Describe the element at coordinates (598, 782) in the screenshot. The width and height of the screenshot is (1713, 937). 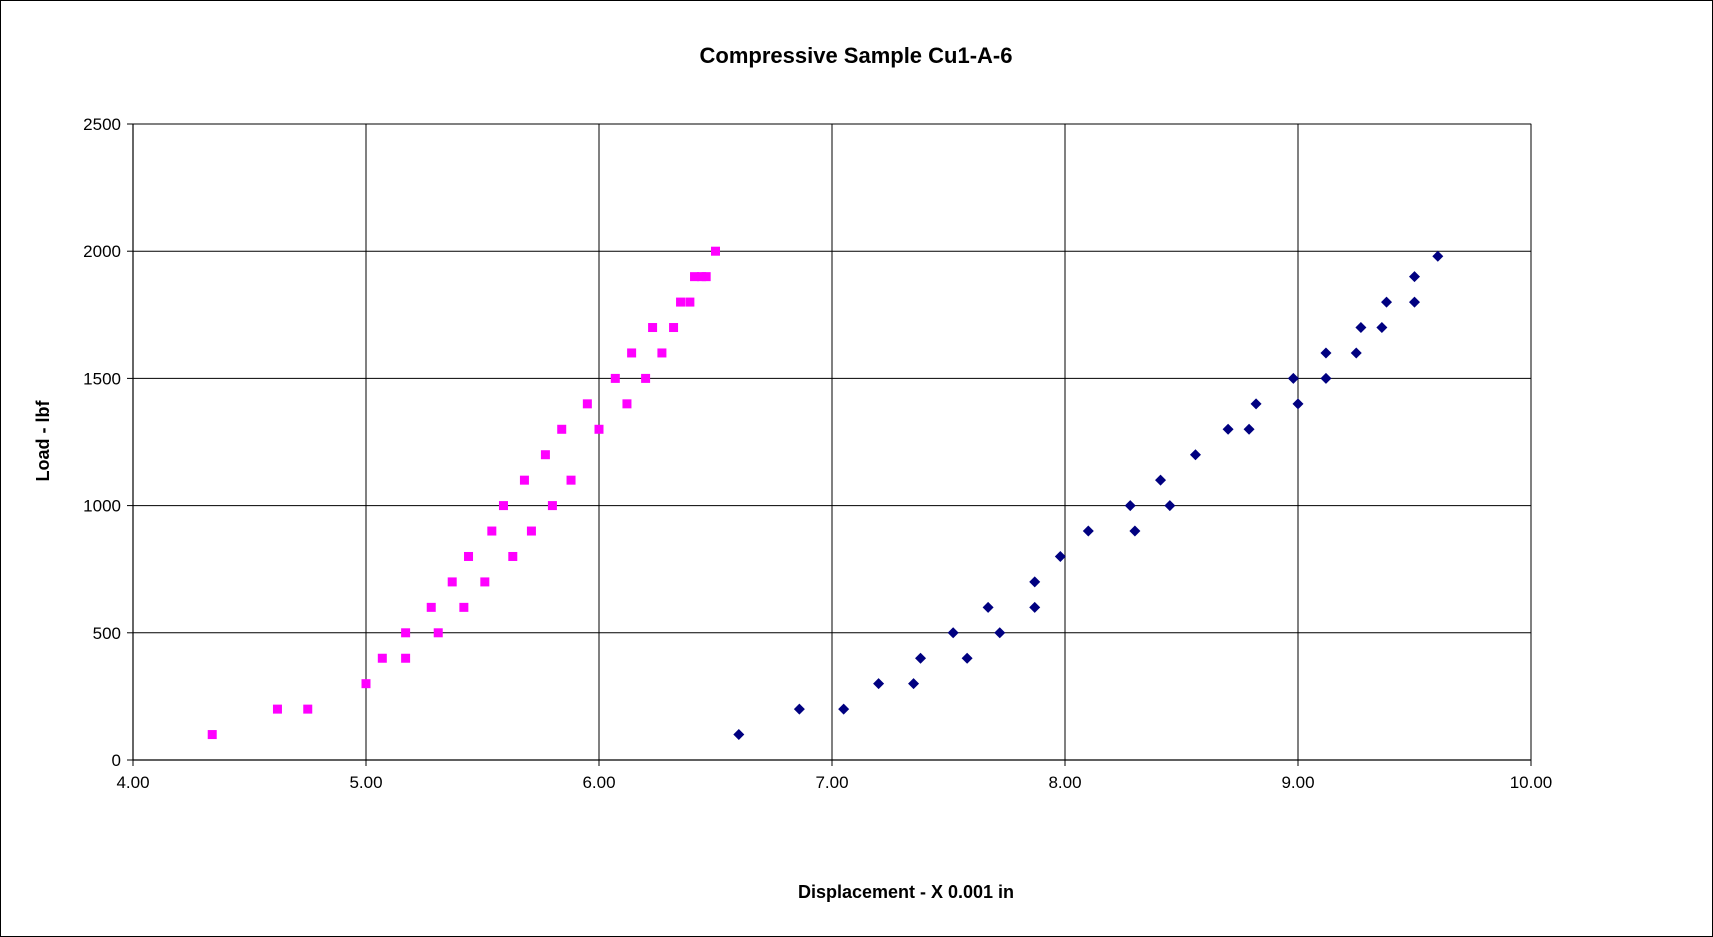
I see `x-tick-label: 6.00` at that location.